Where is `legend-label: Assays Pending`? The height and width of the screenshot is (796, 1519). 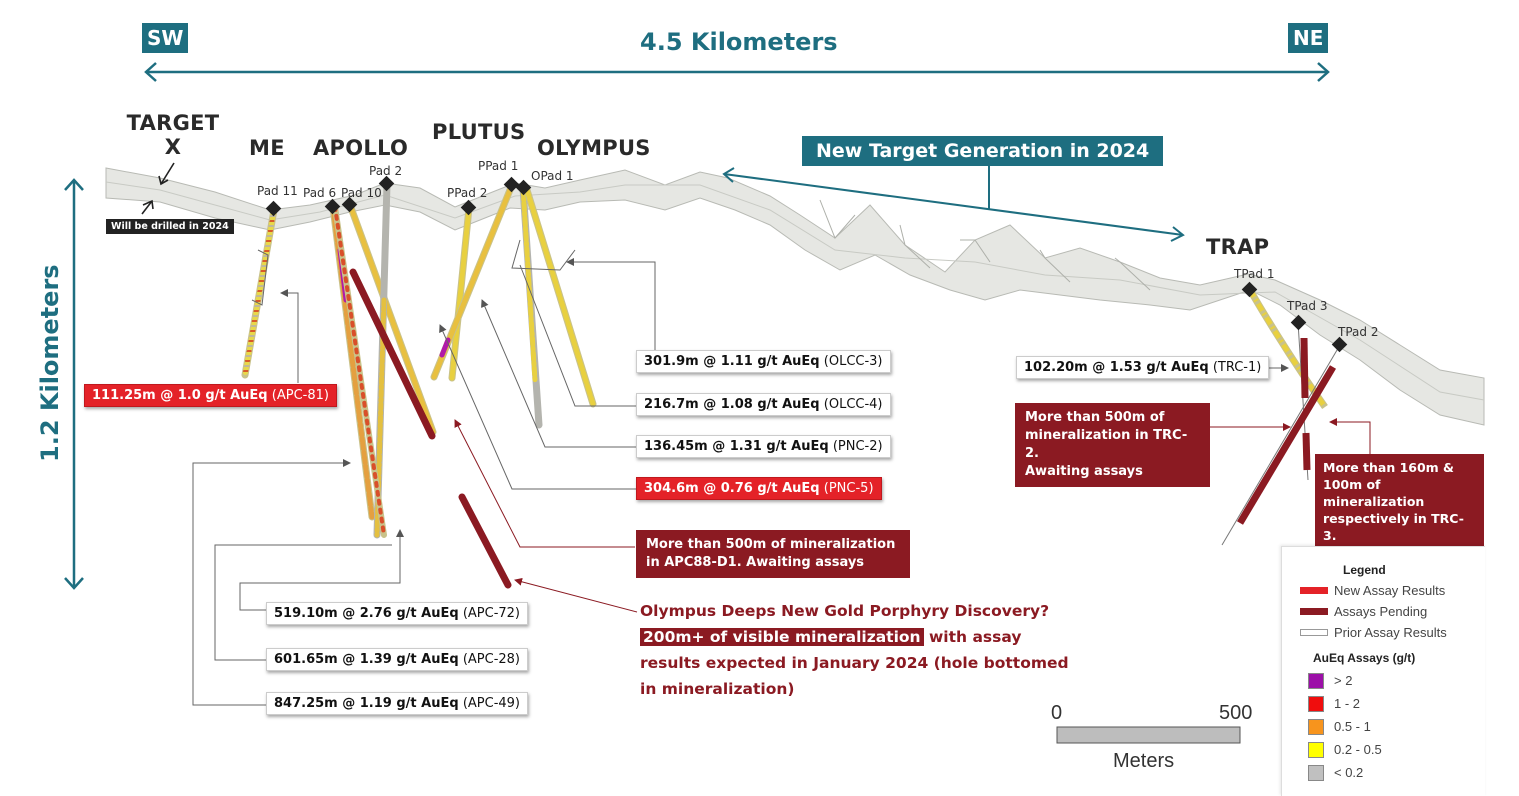 legend-label: Assays Pending is located at coordinates (1381, 611).